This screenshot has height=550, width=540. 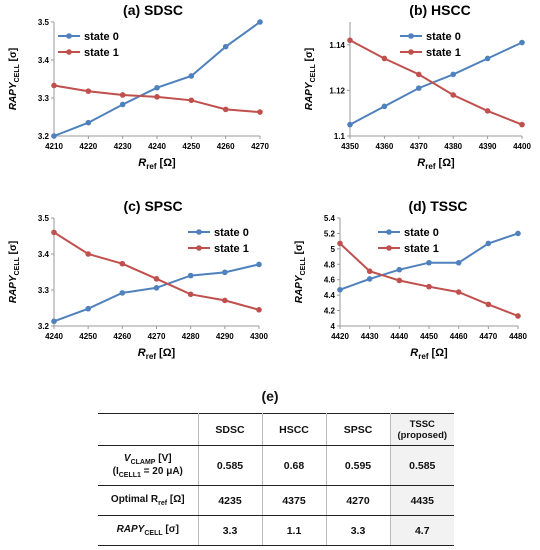 I want to click on cell-rapy-hscc: 1.1, so click(x=294, y=530).